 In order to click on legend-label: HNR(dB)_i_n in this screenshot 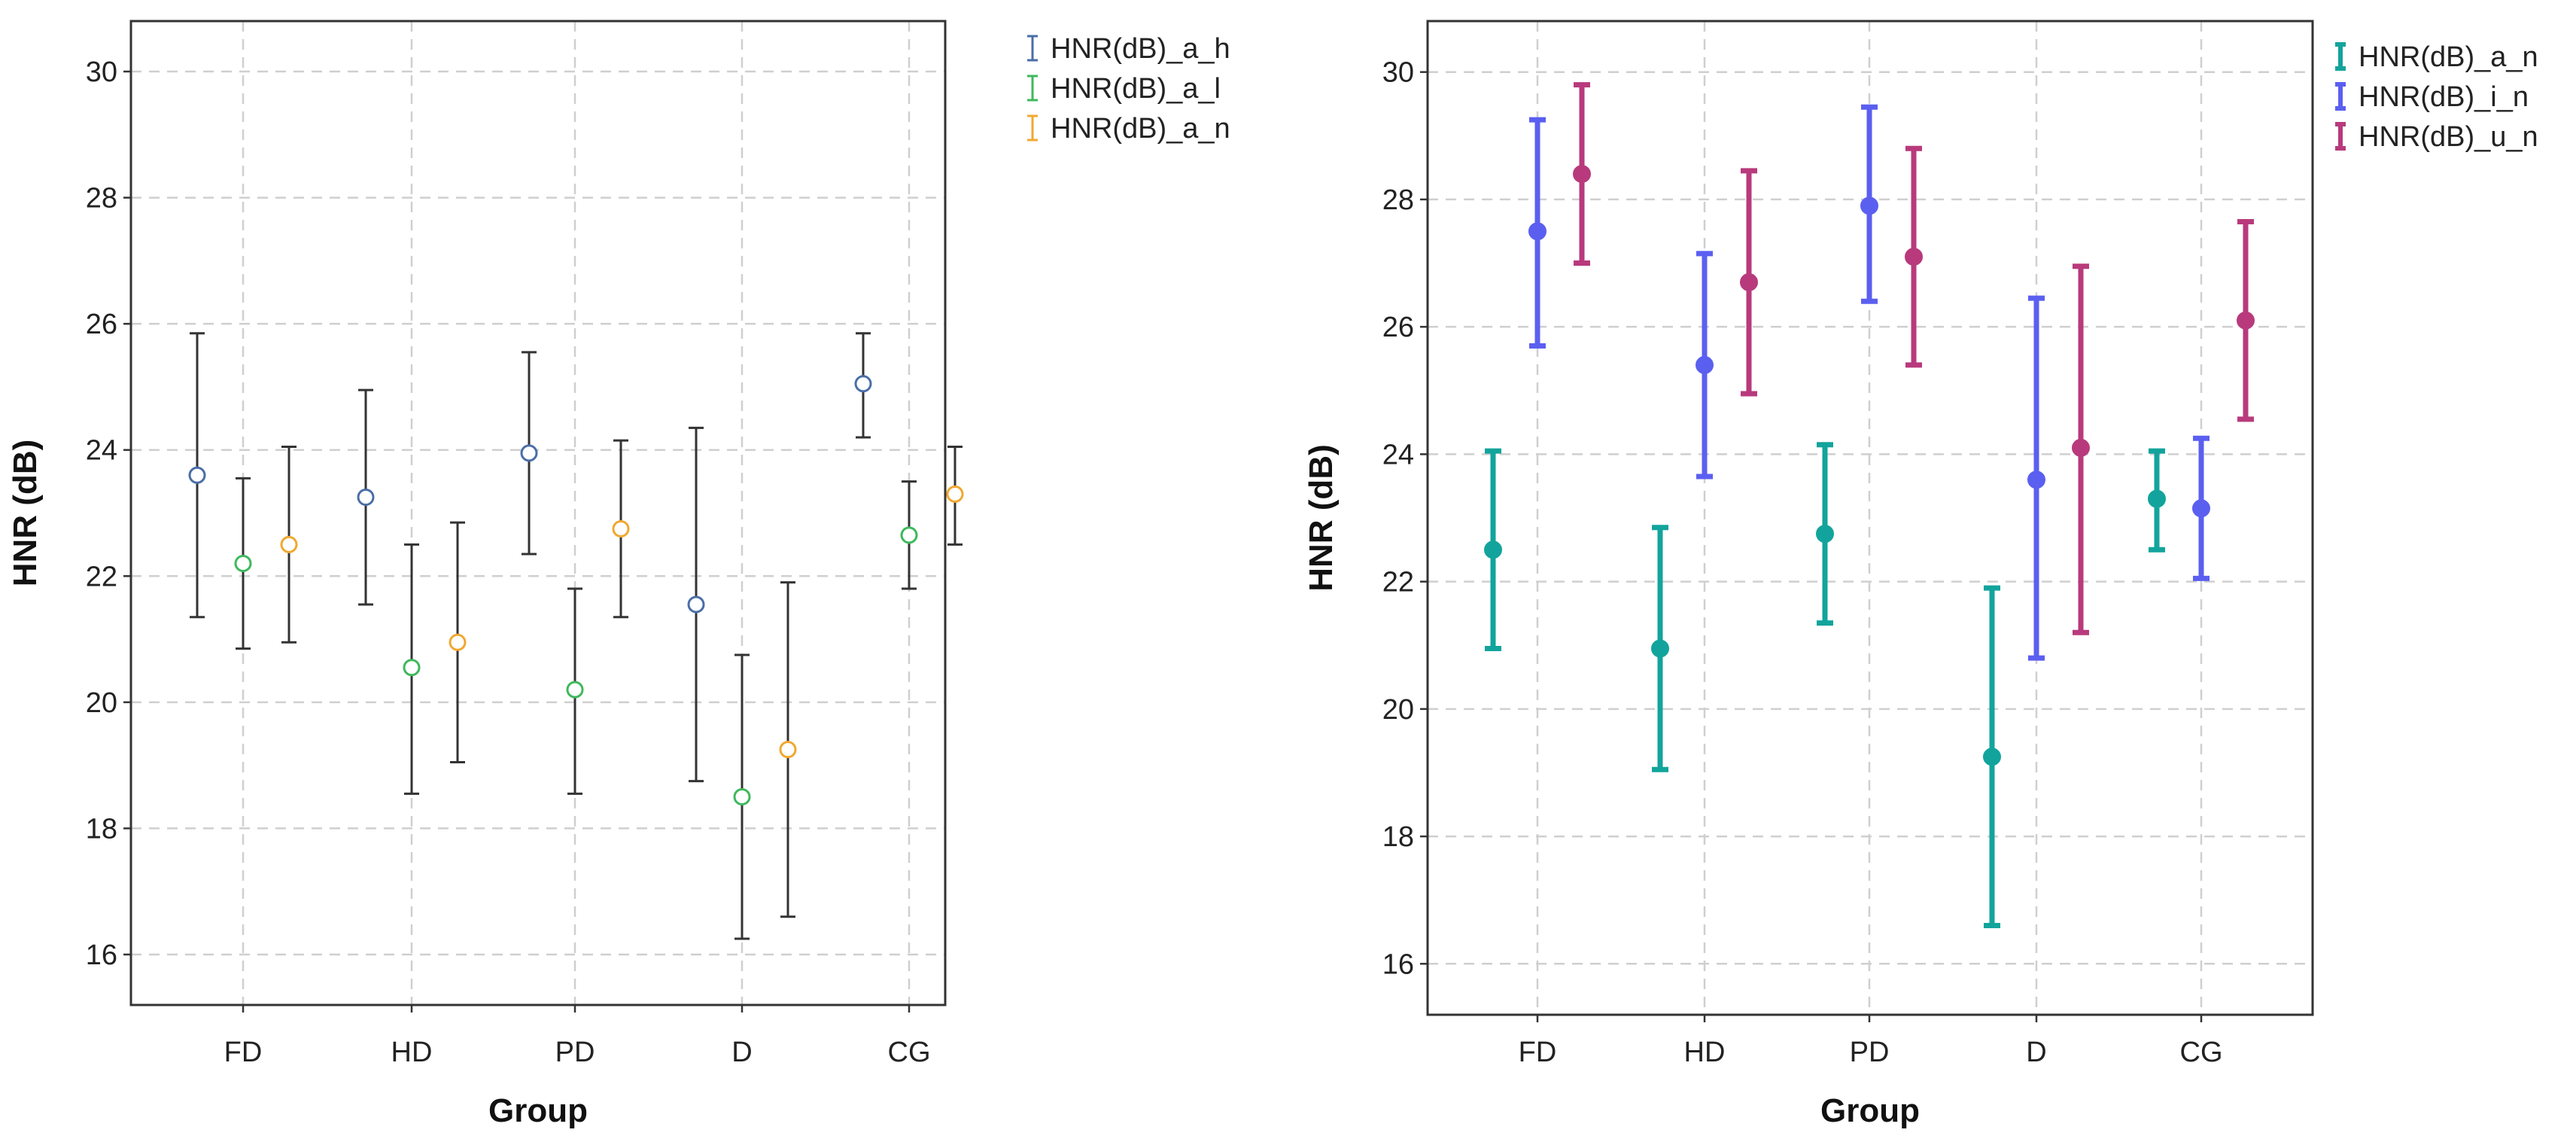, I will do `click(2444, 97)`.